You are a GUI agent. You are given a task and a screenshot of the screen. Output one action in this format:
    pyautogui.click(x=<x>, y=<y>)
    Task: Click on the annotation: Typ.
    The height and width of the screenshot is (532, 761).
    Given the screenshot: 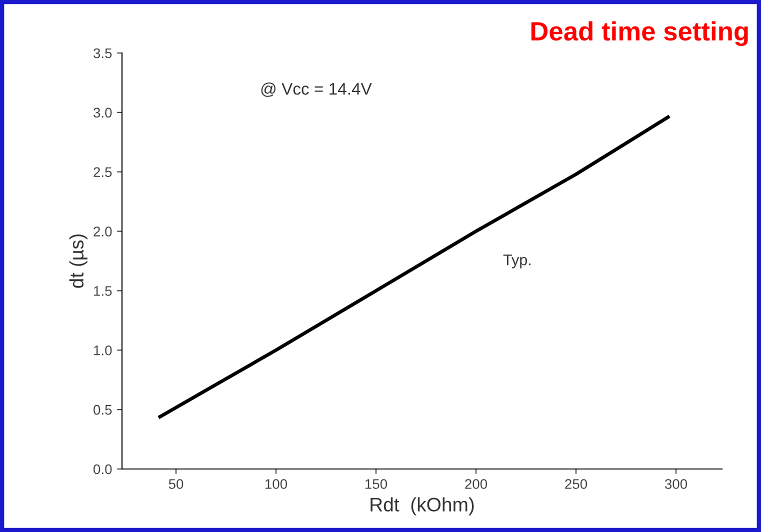 What is the action you would take?
    pyautogui.click(x=516, y=261)
    